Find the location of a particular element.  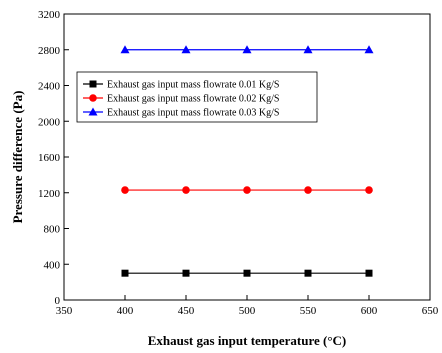

x-axis: 350 400 450 500 550 600 650 is located at coordinates (247, 306).